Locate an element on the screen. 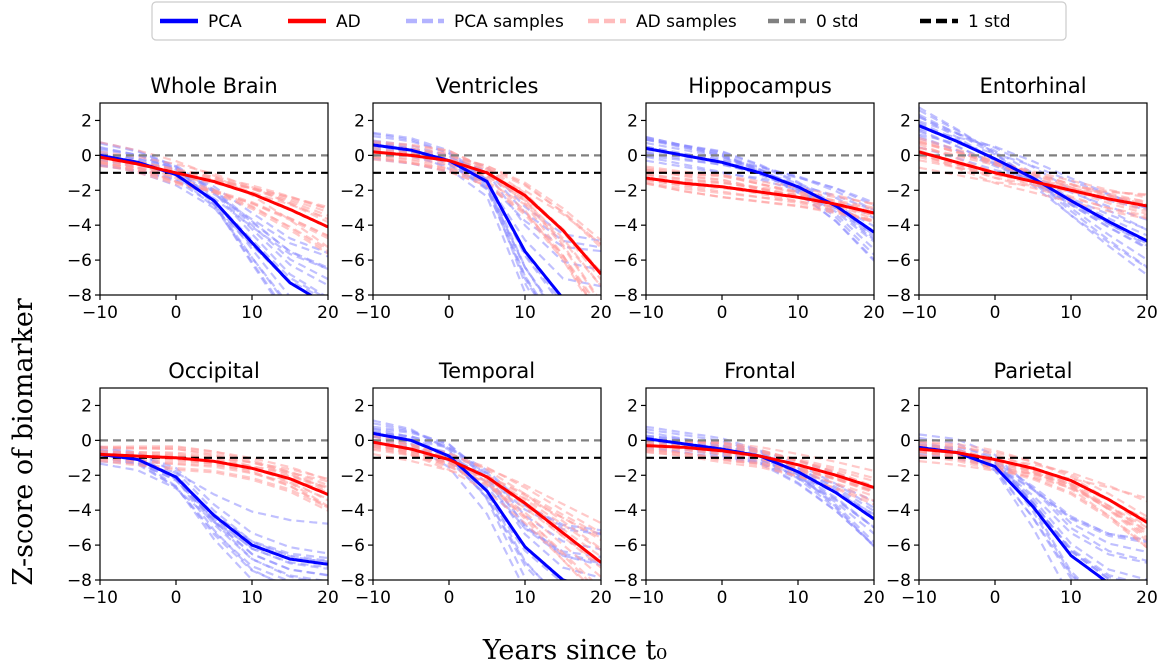  legend-label: AD is located at coordinates (348, 22).